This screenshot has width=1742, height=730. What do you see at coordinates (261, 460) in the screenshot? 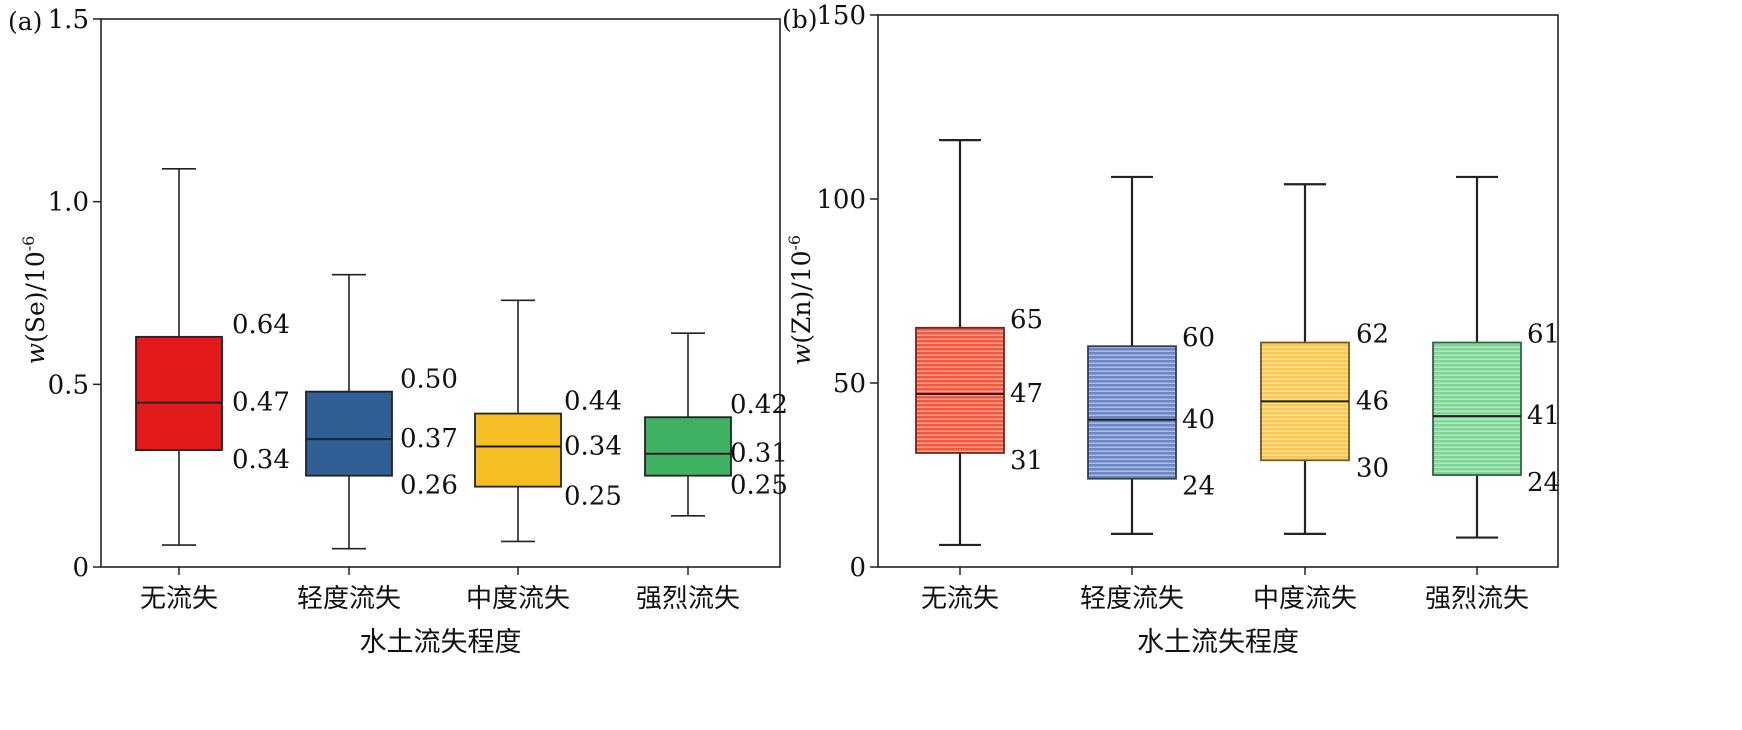
I see `value-label-q1: 0.34` at bounding box center [261, 460].